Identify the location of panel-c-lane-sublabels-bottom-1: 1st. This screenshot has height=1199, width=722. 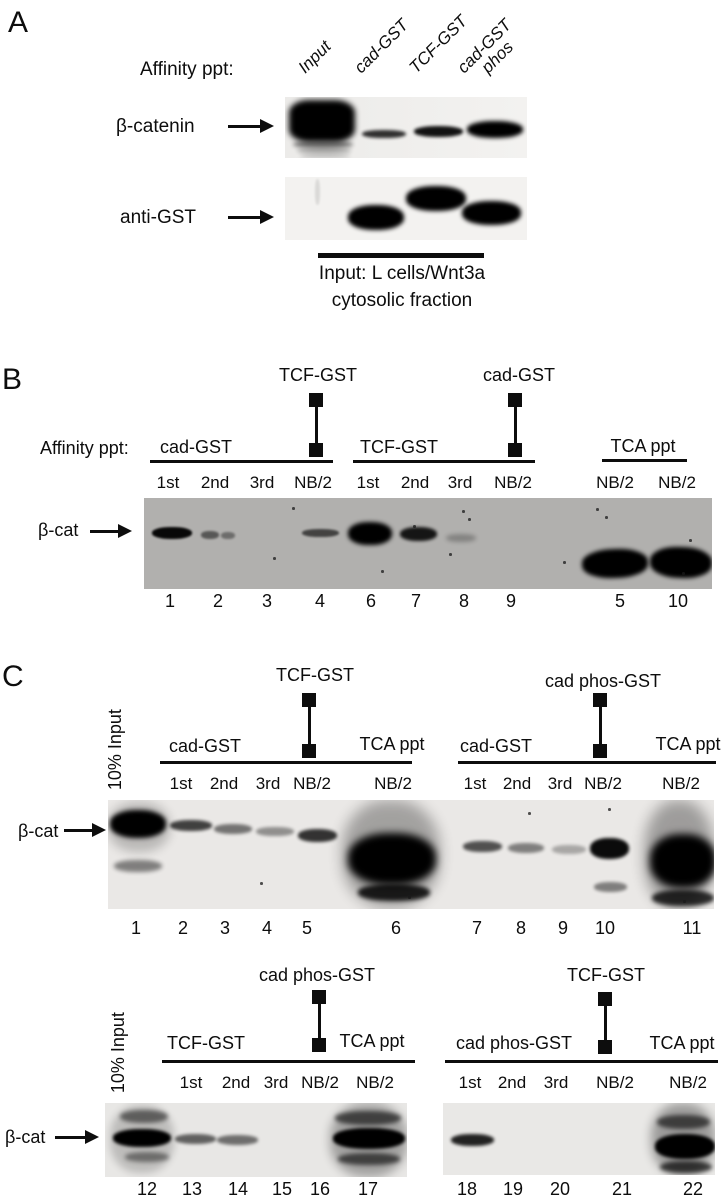
(191, 1082).